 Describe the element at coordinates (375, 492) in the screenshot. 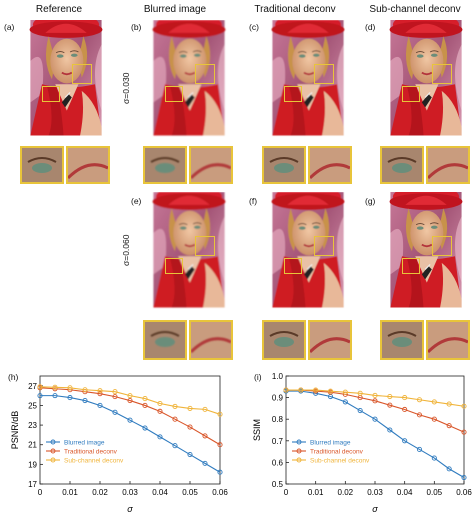

I see `x-tick-label: 0.03` at that location.